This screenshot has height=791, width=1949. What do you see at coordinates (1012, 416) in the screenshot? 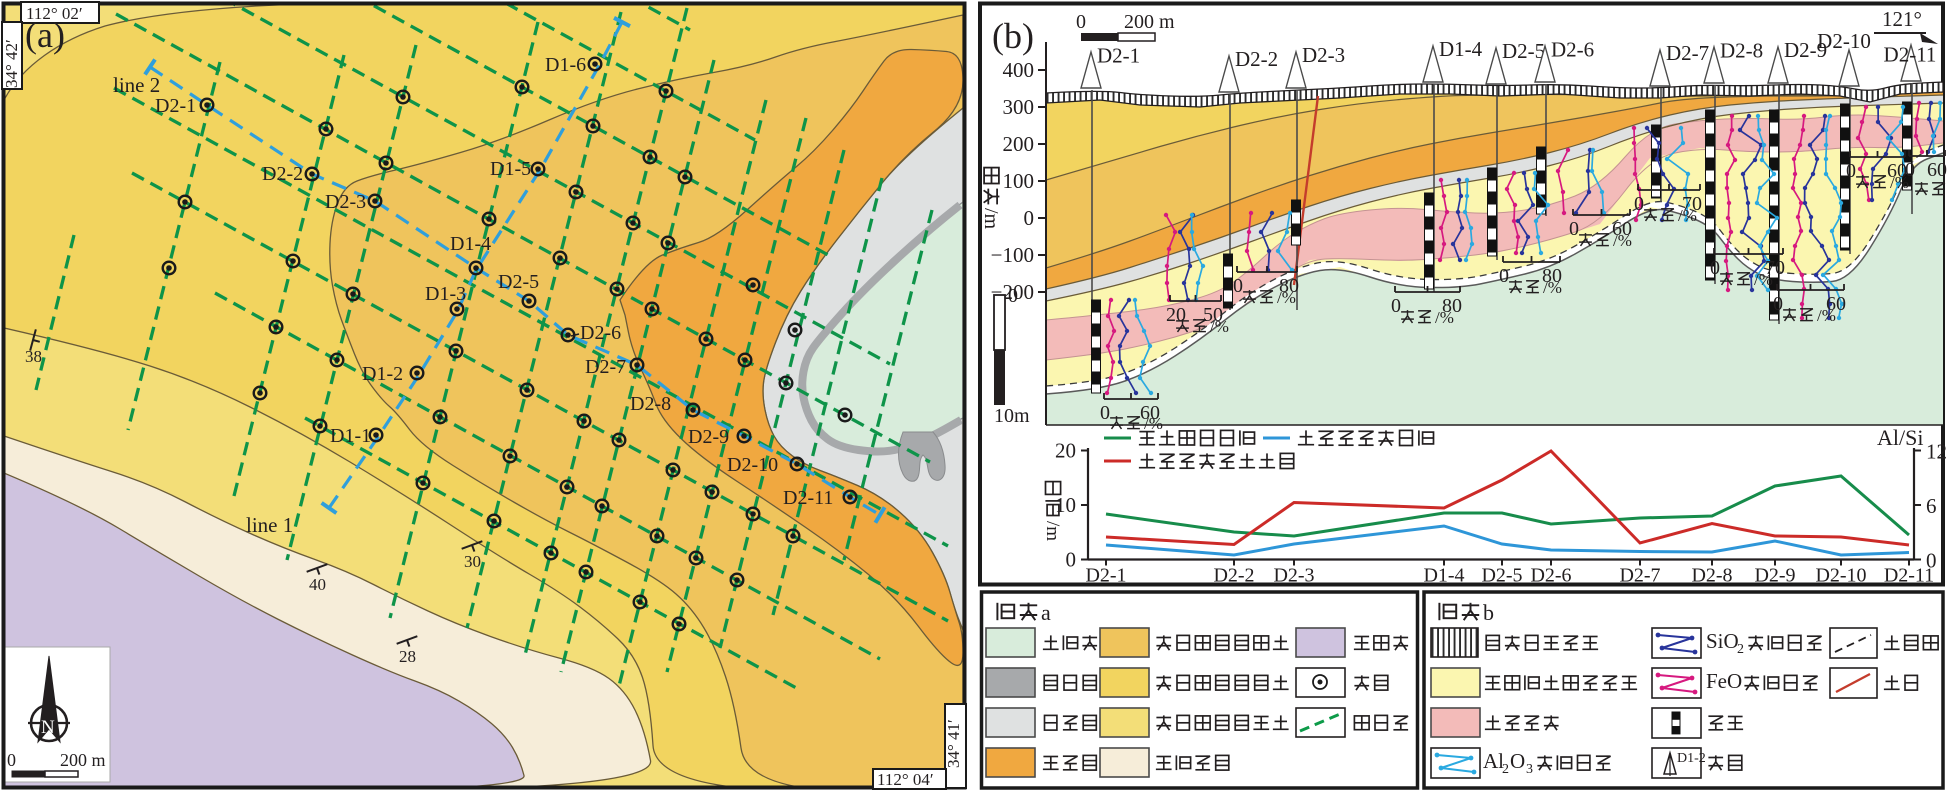
I see `svg-text: 10m` at bounding box center [1012, 416].